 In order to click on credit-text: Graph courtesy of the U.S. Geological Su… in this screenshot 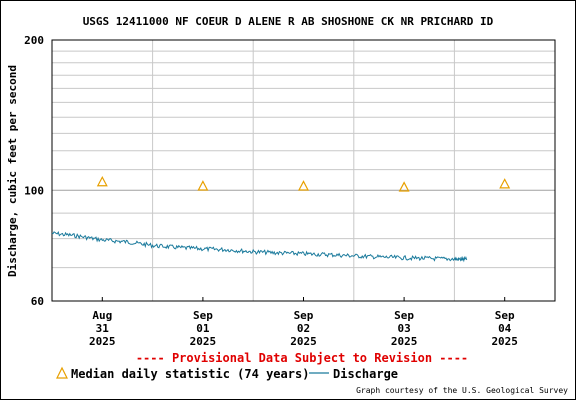, I will do `click(462, 390)`.